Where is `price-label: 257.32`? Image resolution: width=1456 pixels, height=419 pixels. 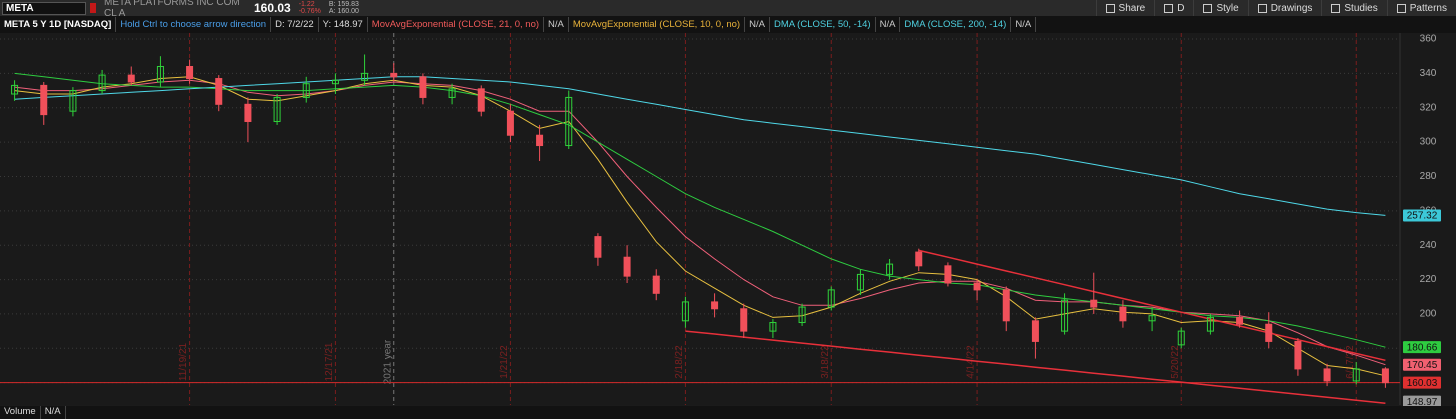
price-label: 257.32 is located at coordinates (1422, 216).